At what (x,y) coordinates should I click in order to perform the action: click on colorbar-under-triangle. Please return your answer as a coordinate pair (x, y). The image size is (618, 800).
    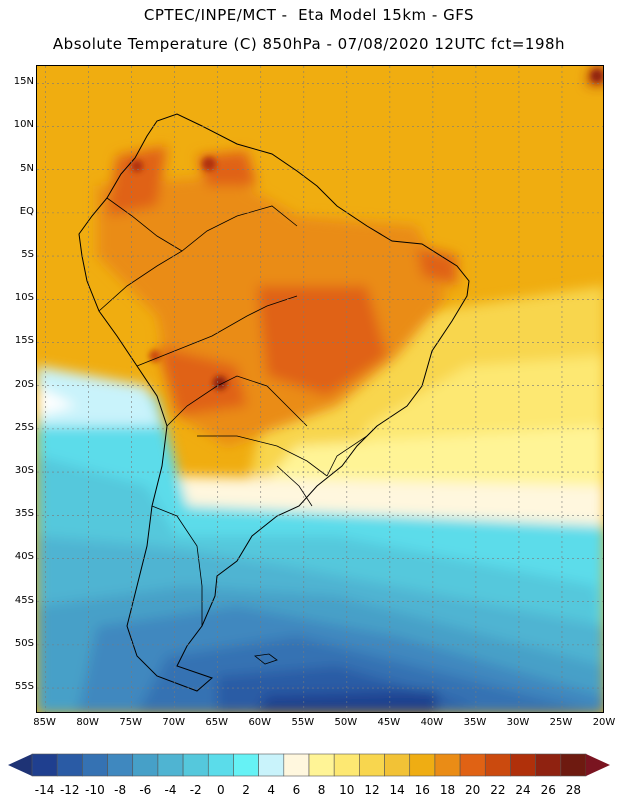
    Looking at the image, I should click on (20, 765).